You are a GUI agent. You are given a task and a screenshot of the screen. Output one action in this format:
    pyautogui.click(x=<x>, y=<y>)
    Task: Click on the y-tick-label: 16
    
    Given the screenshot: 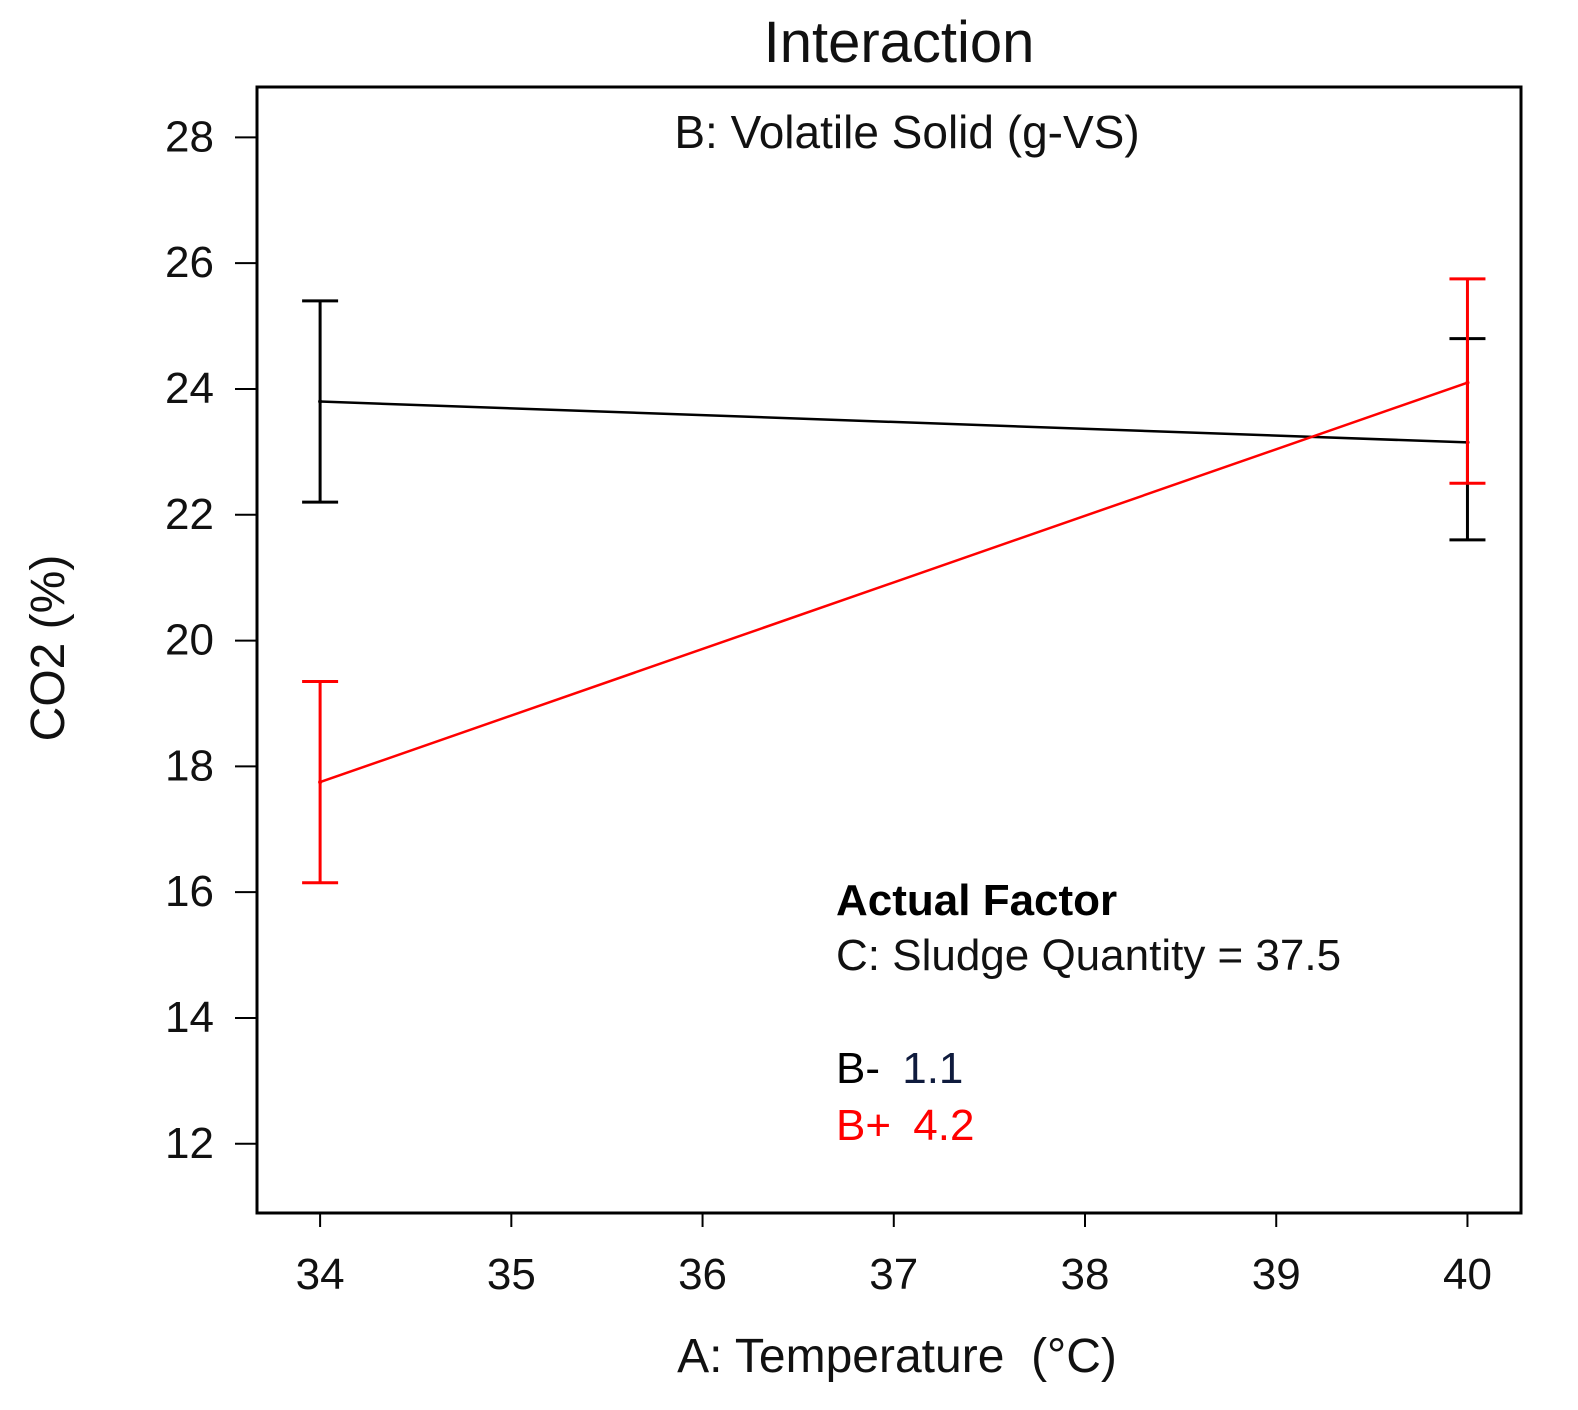 What is the action you would take?
    pyautogui.click(x=189, y=891)
    